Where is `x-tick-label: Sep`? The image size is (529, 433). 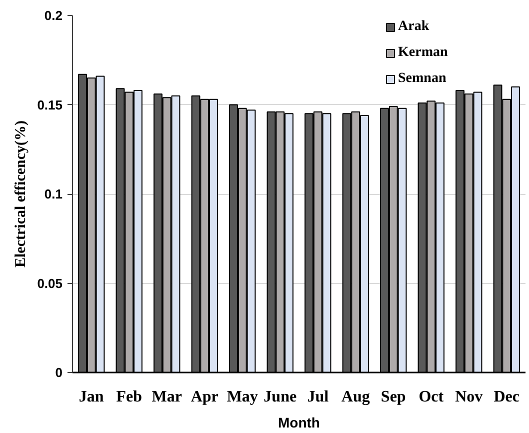
x-tick-label: Sep is located at coordinates (393, 397).